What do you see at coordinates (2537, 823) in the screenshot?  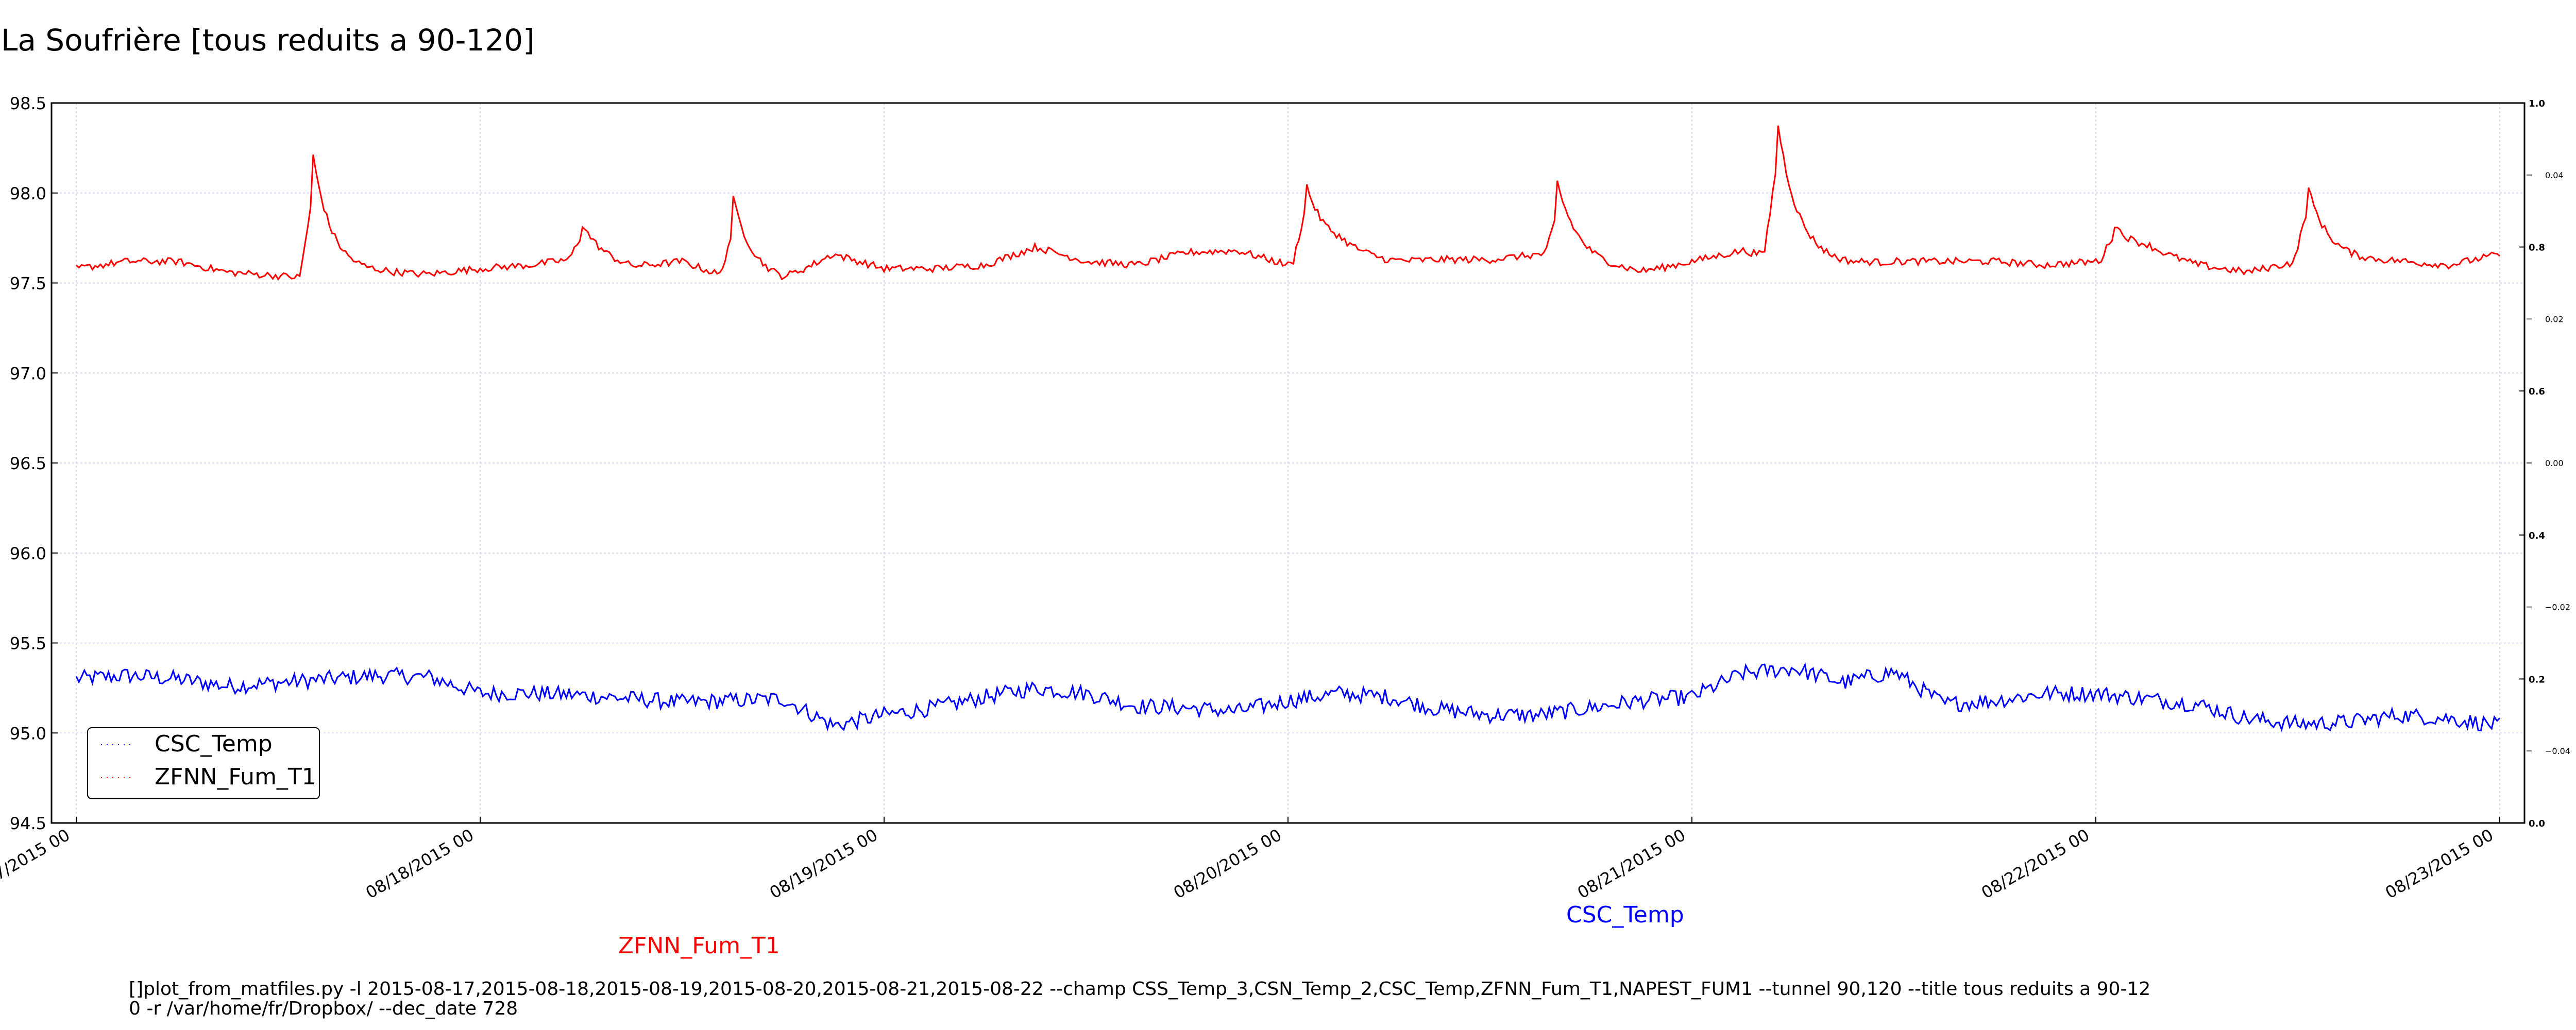 I see `right-tick-label: 0.0` at bounding box center [2537, 823].